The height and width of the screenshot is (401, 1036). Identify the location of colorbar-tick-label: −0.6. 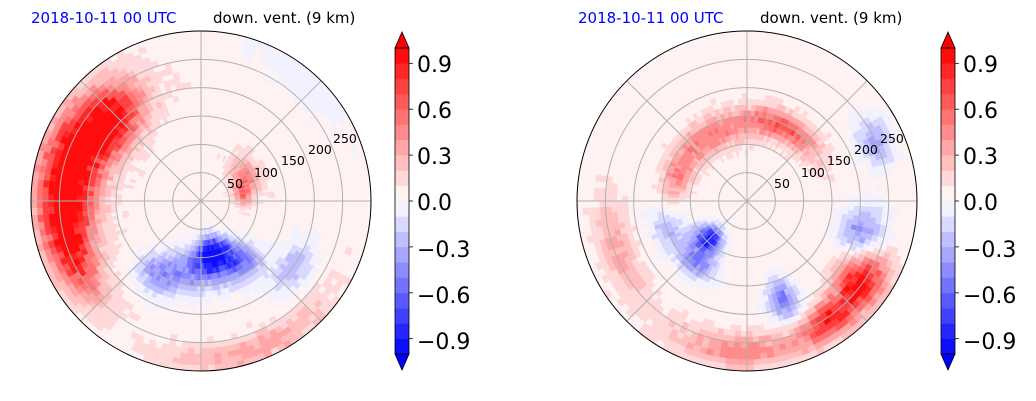
(989, 296).